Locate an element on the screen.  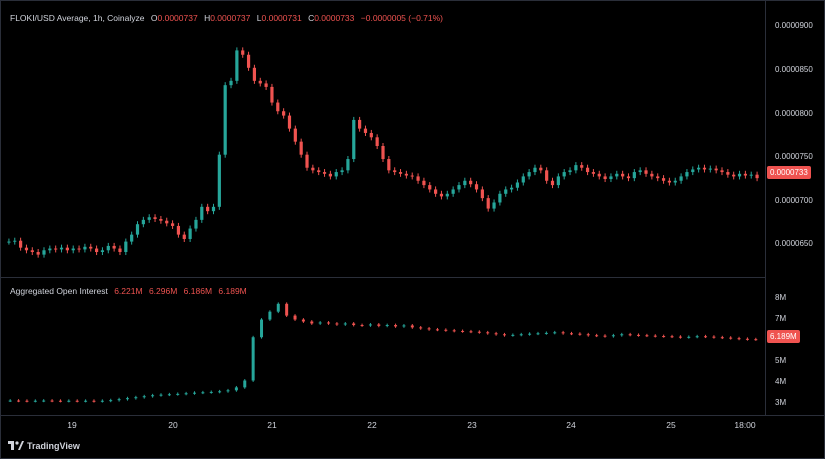
oi-value-3: 6.186M is located at coordinates (198, 291).